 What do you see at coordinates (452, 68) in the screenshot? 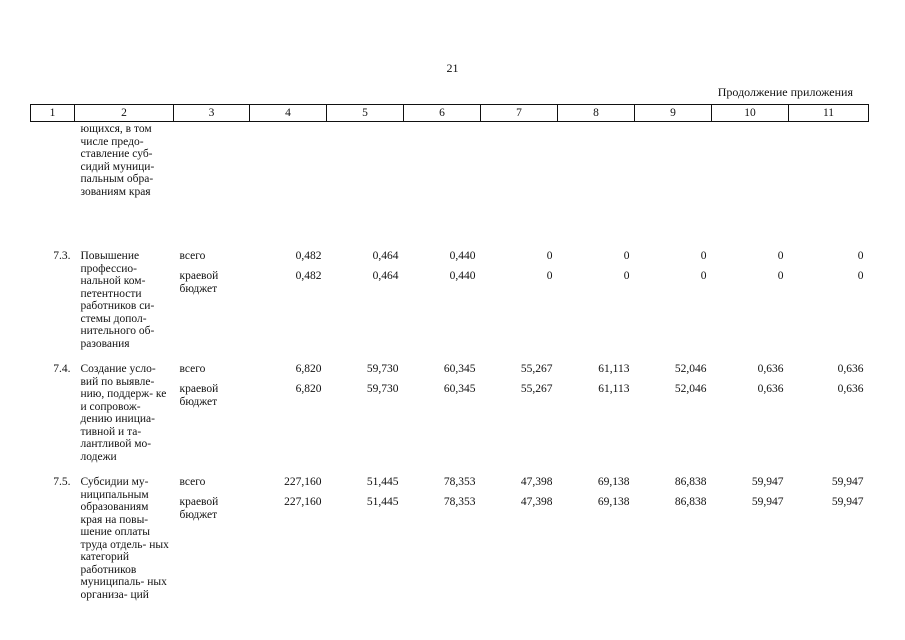
I see `page-number: 21` at bounding box center [452, 68].